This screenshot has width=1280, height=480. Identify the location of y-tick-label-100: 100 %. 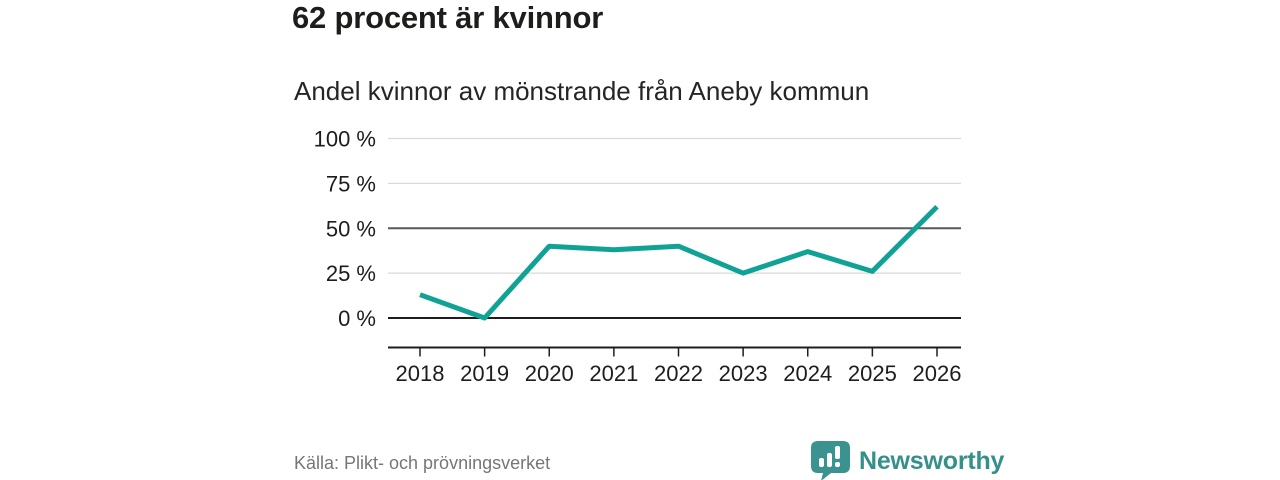
(345, 139).